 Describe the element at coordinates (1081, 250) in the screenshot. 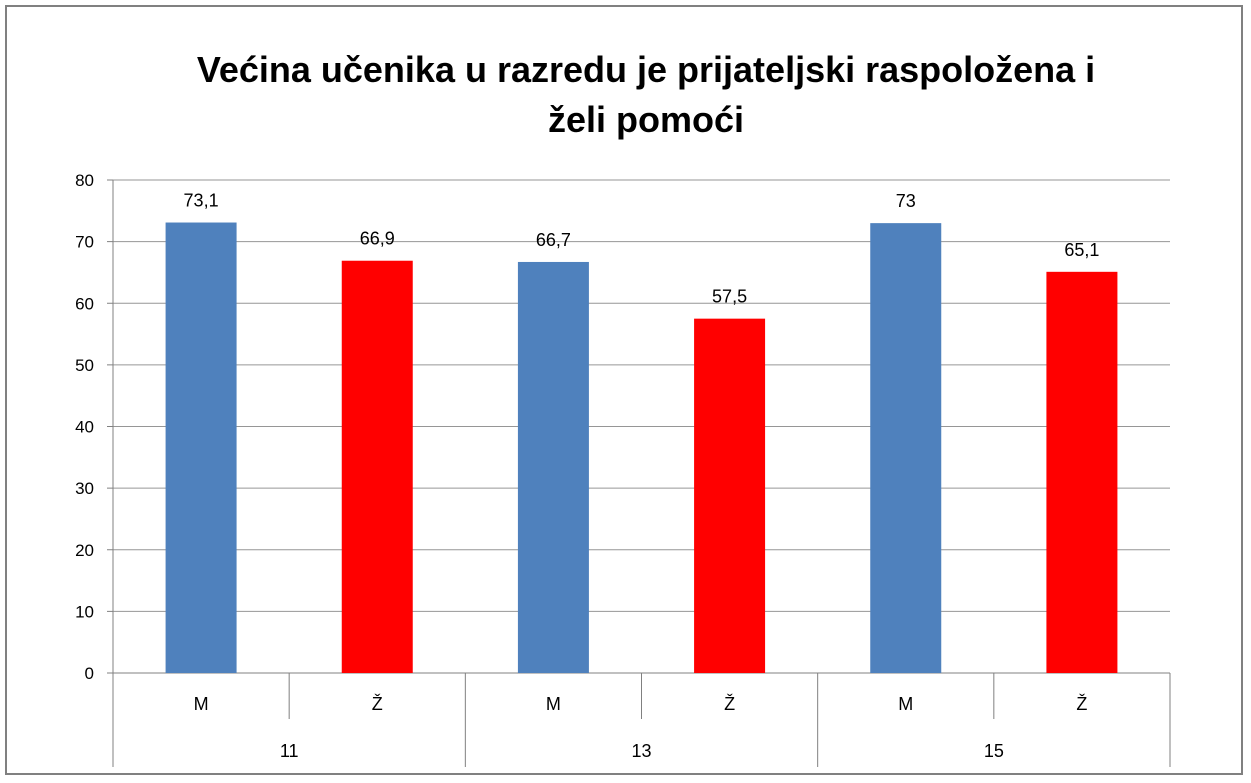

I see `data-label: 65,1` at that location.